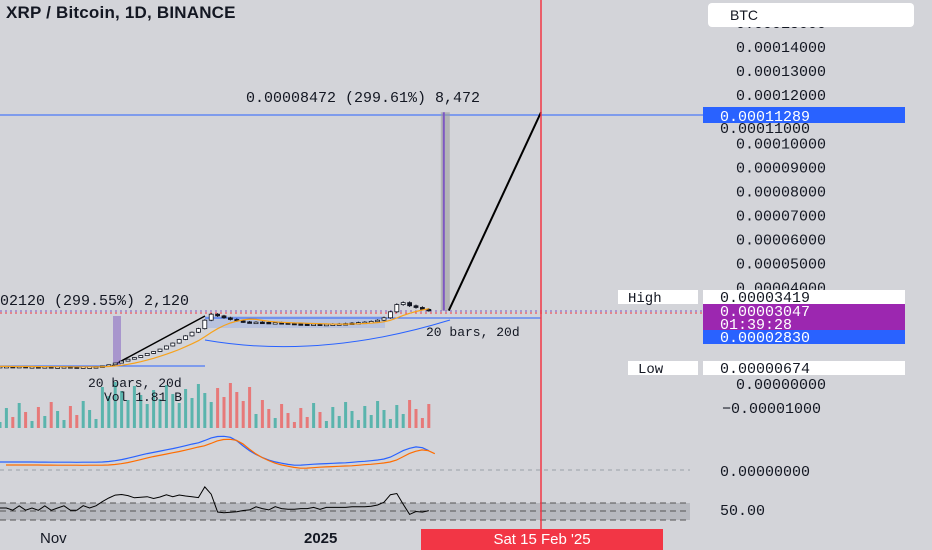 The image size is (932, 550). What do you see at coordinates (94, 301) in the screenshot?
I see `measure-lower-label: 02120 (299.55%) 2,120` at bounding box center [94, 301].